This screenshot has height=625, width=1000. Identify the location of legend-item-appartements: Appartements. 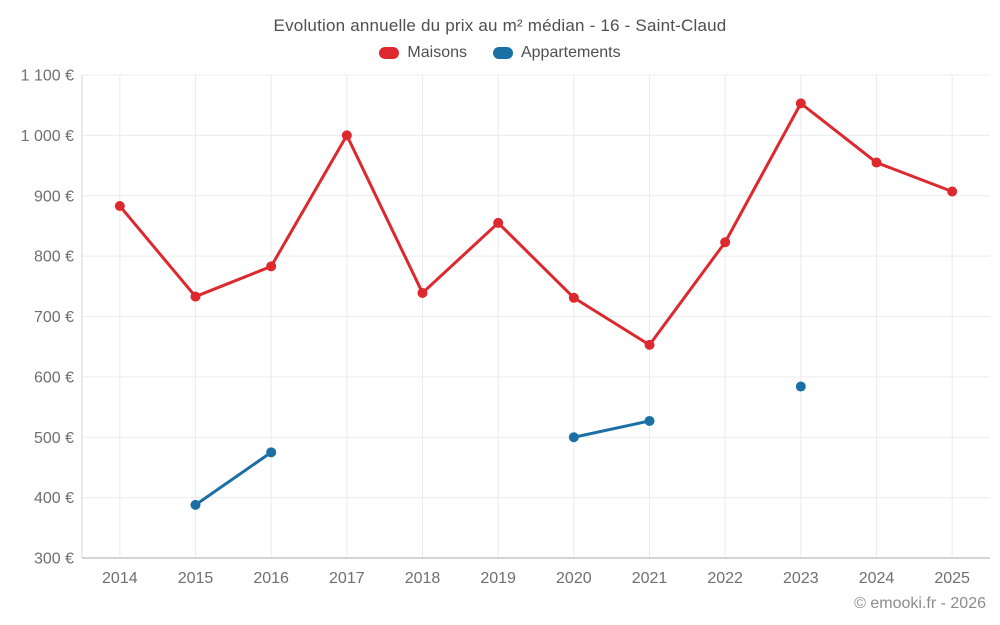
(556, 53).